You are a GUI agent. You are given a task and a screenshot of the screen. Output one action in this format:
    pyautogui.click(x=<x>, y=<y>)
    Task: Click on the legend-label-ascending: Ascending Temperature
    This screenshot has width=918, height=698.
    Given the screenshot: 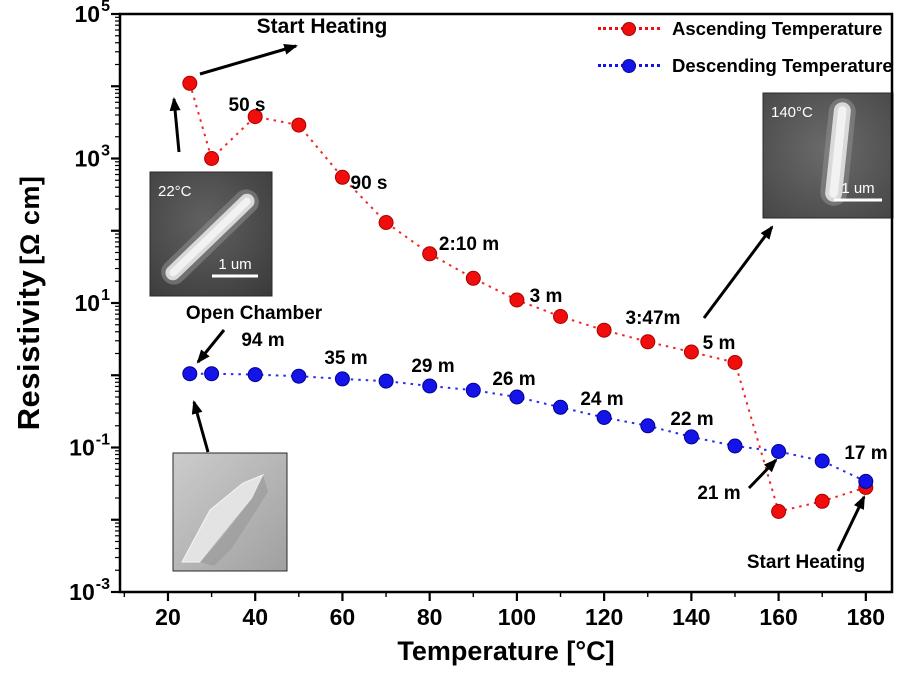 What is the action you would take?
    pyautogui.click(x=777, y=28)
    